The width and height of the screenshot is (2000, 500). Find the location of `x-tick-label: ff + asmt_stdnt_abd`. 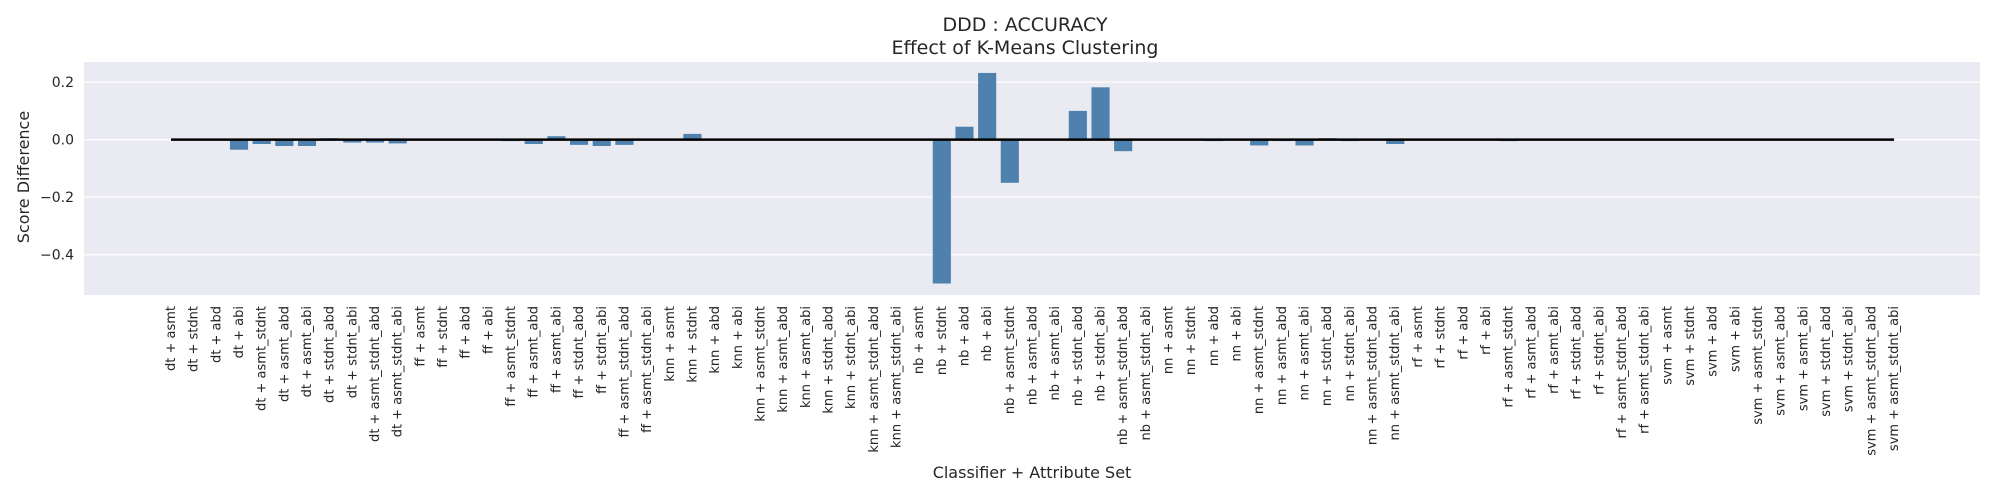

x-tick-label: ff + asmt_stdnt_abd is located at coordinates (624, 372).